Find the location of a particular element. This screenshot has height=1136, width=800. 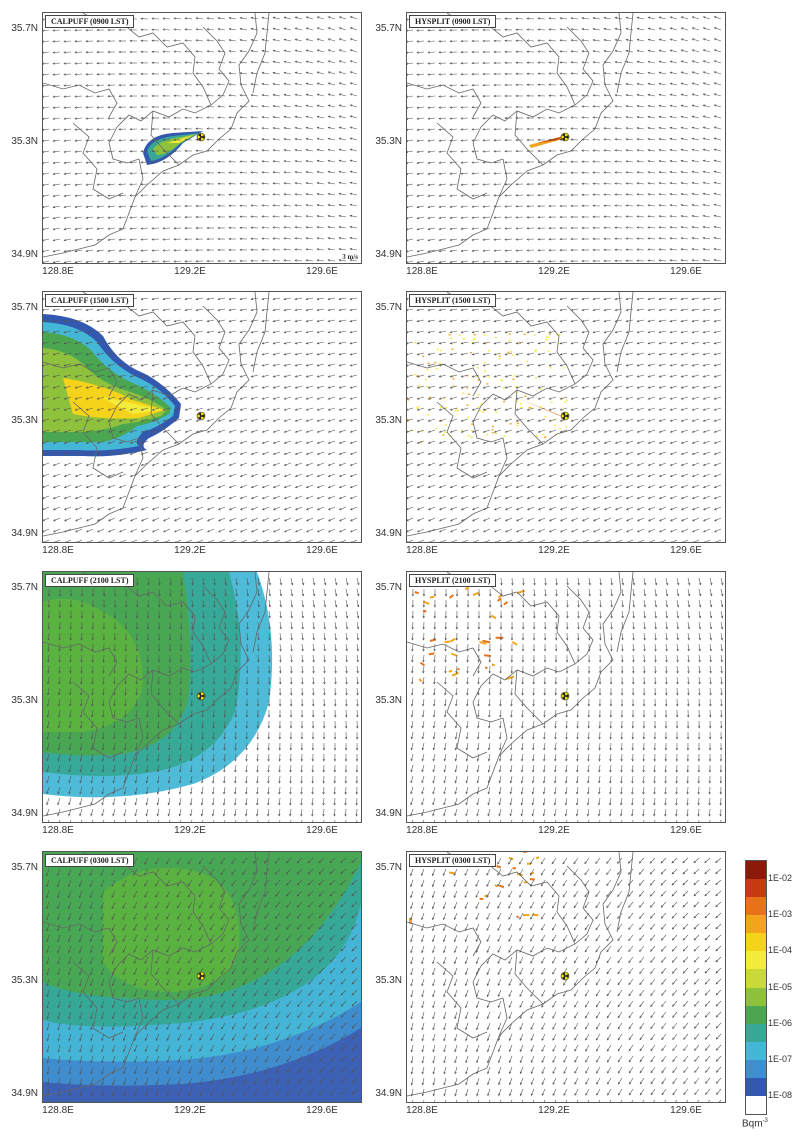

colorbar-label: 1E-08 is located at coordinates (780, 1094).